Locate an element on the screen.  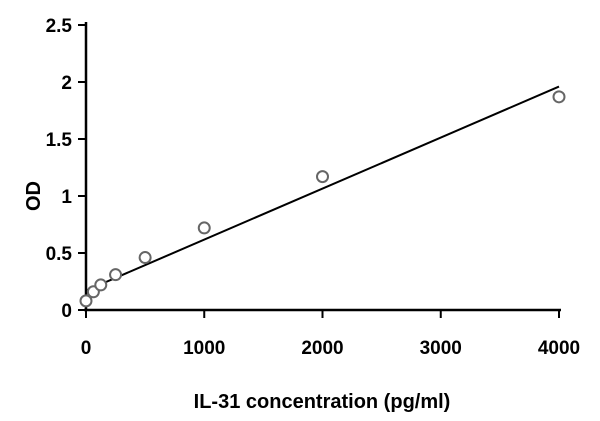
y-tick-label: 0.5 is located at coordinates (59, 254).